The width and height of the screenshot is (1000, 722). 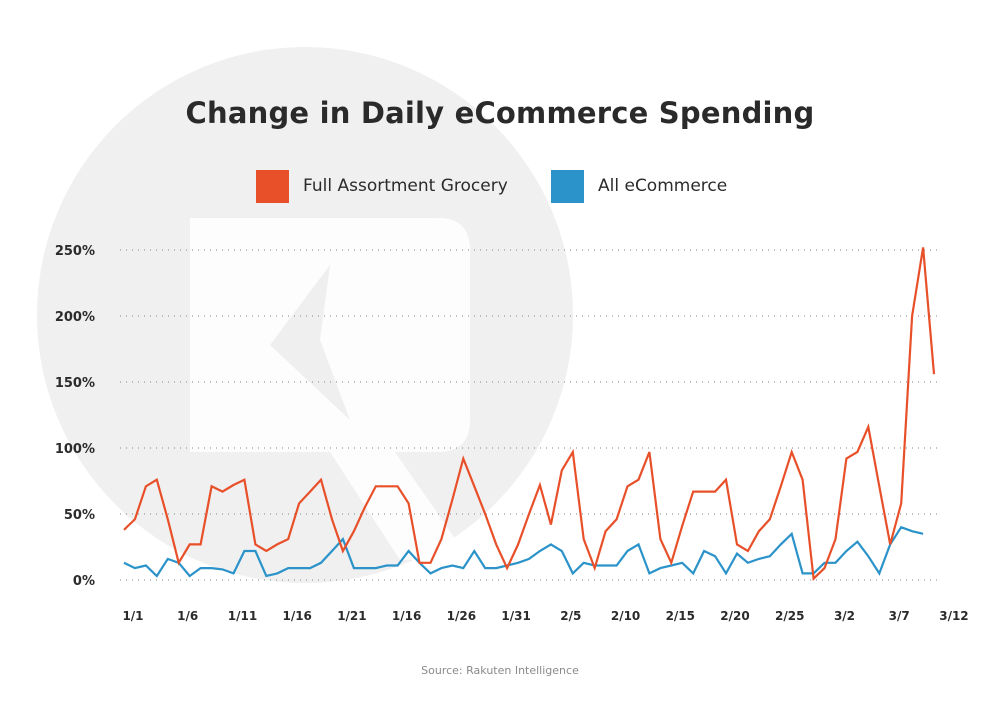 What do you see at coordinates (663, 186) in the screenshot?
I see `legend-label-all-ecommerce: All eCommerce` at bounding box center [663, 186].